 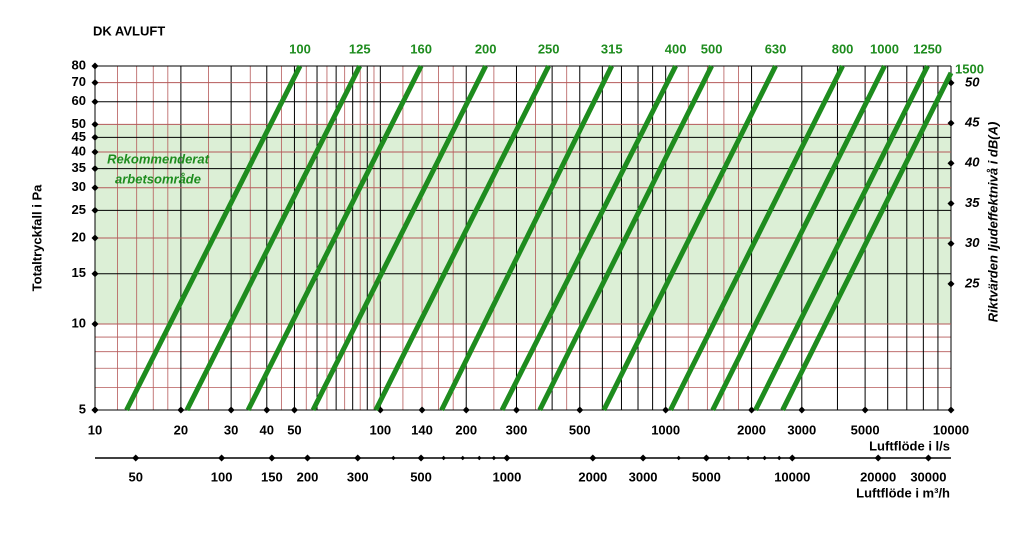 What do you see at coordinates (79, 123) in the screenshot?
I see `y-tick-label: 50` at bounding box center [79, 123].